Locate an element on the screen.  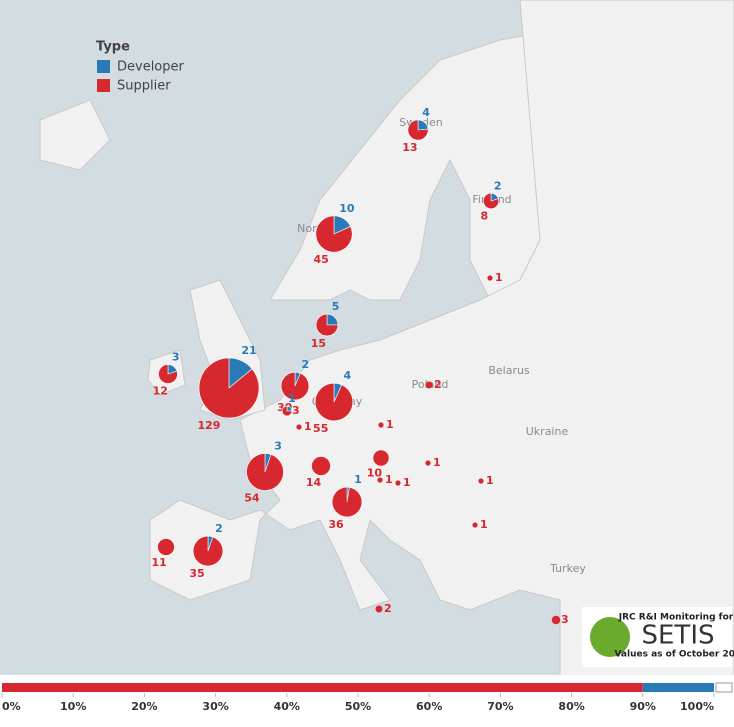
tick-label: 90% is located at coordinates (643, 706).